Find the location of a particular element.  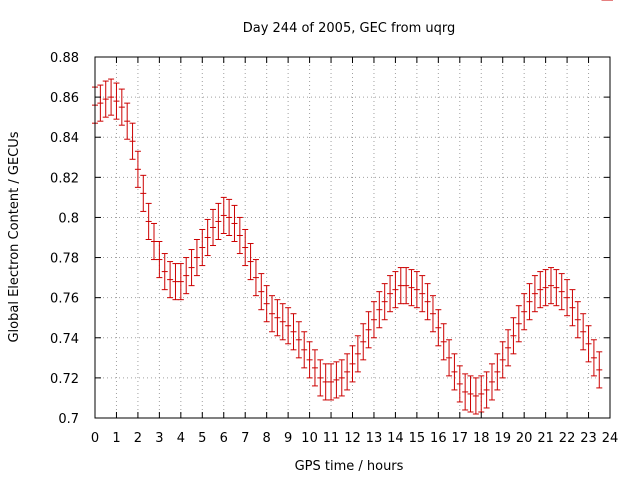

y-tick-label: 0.84 is located at coordinates (64, 138).